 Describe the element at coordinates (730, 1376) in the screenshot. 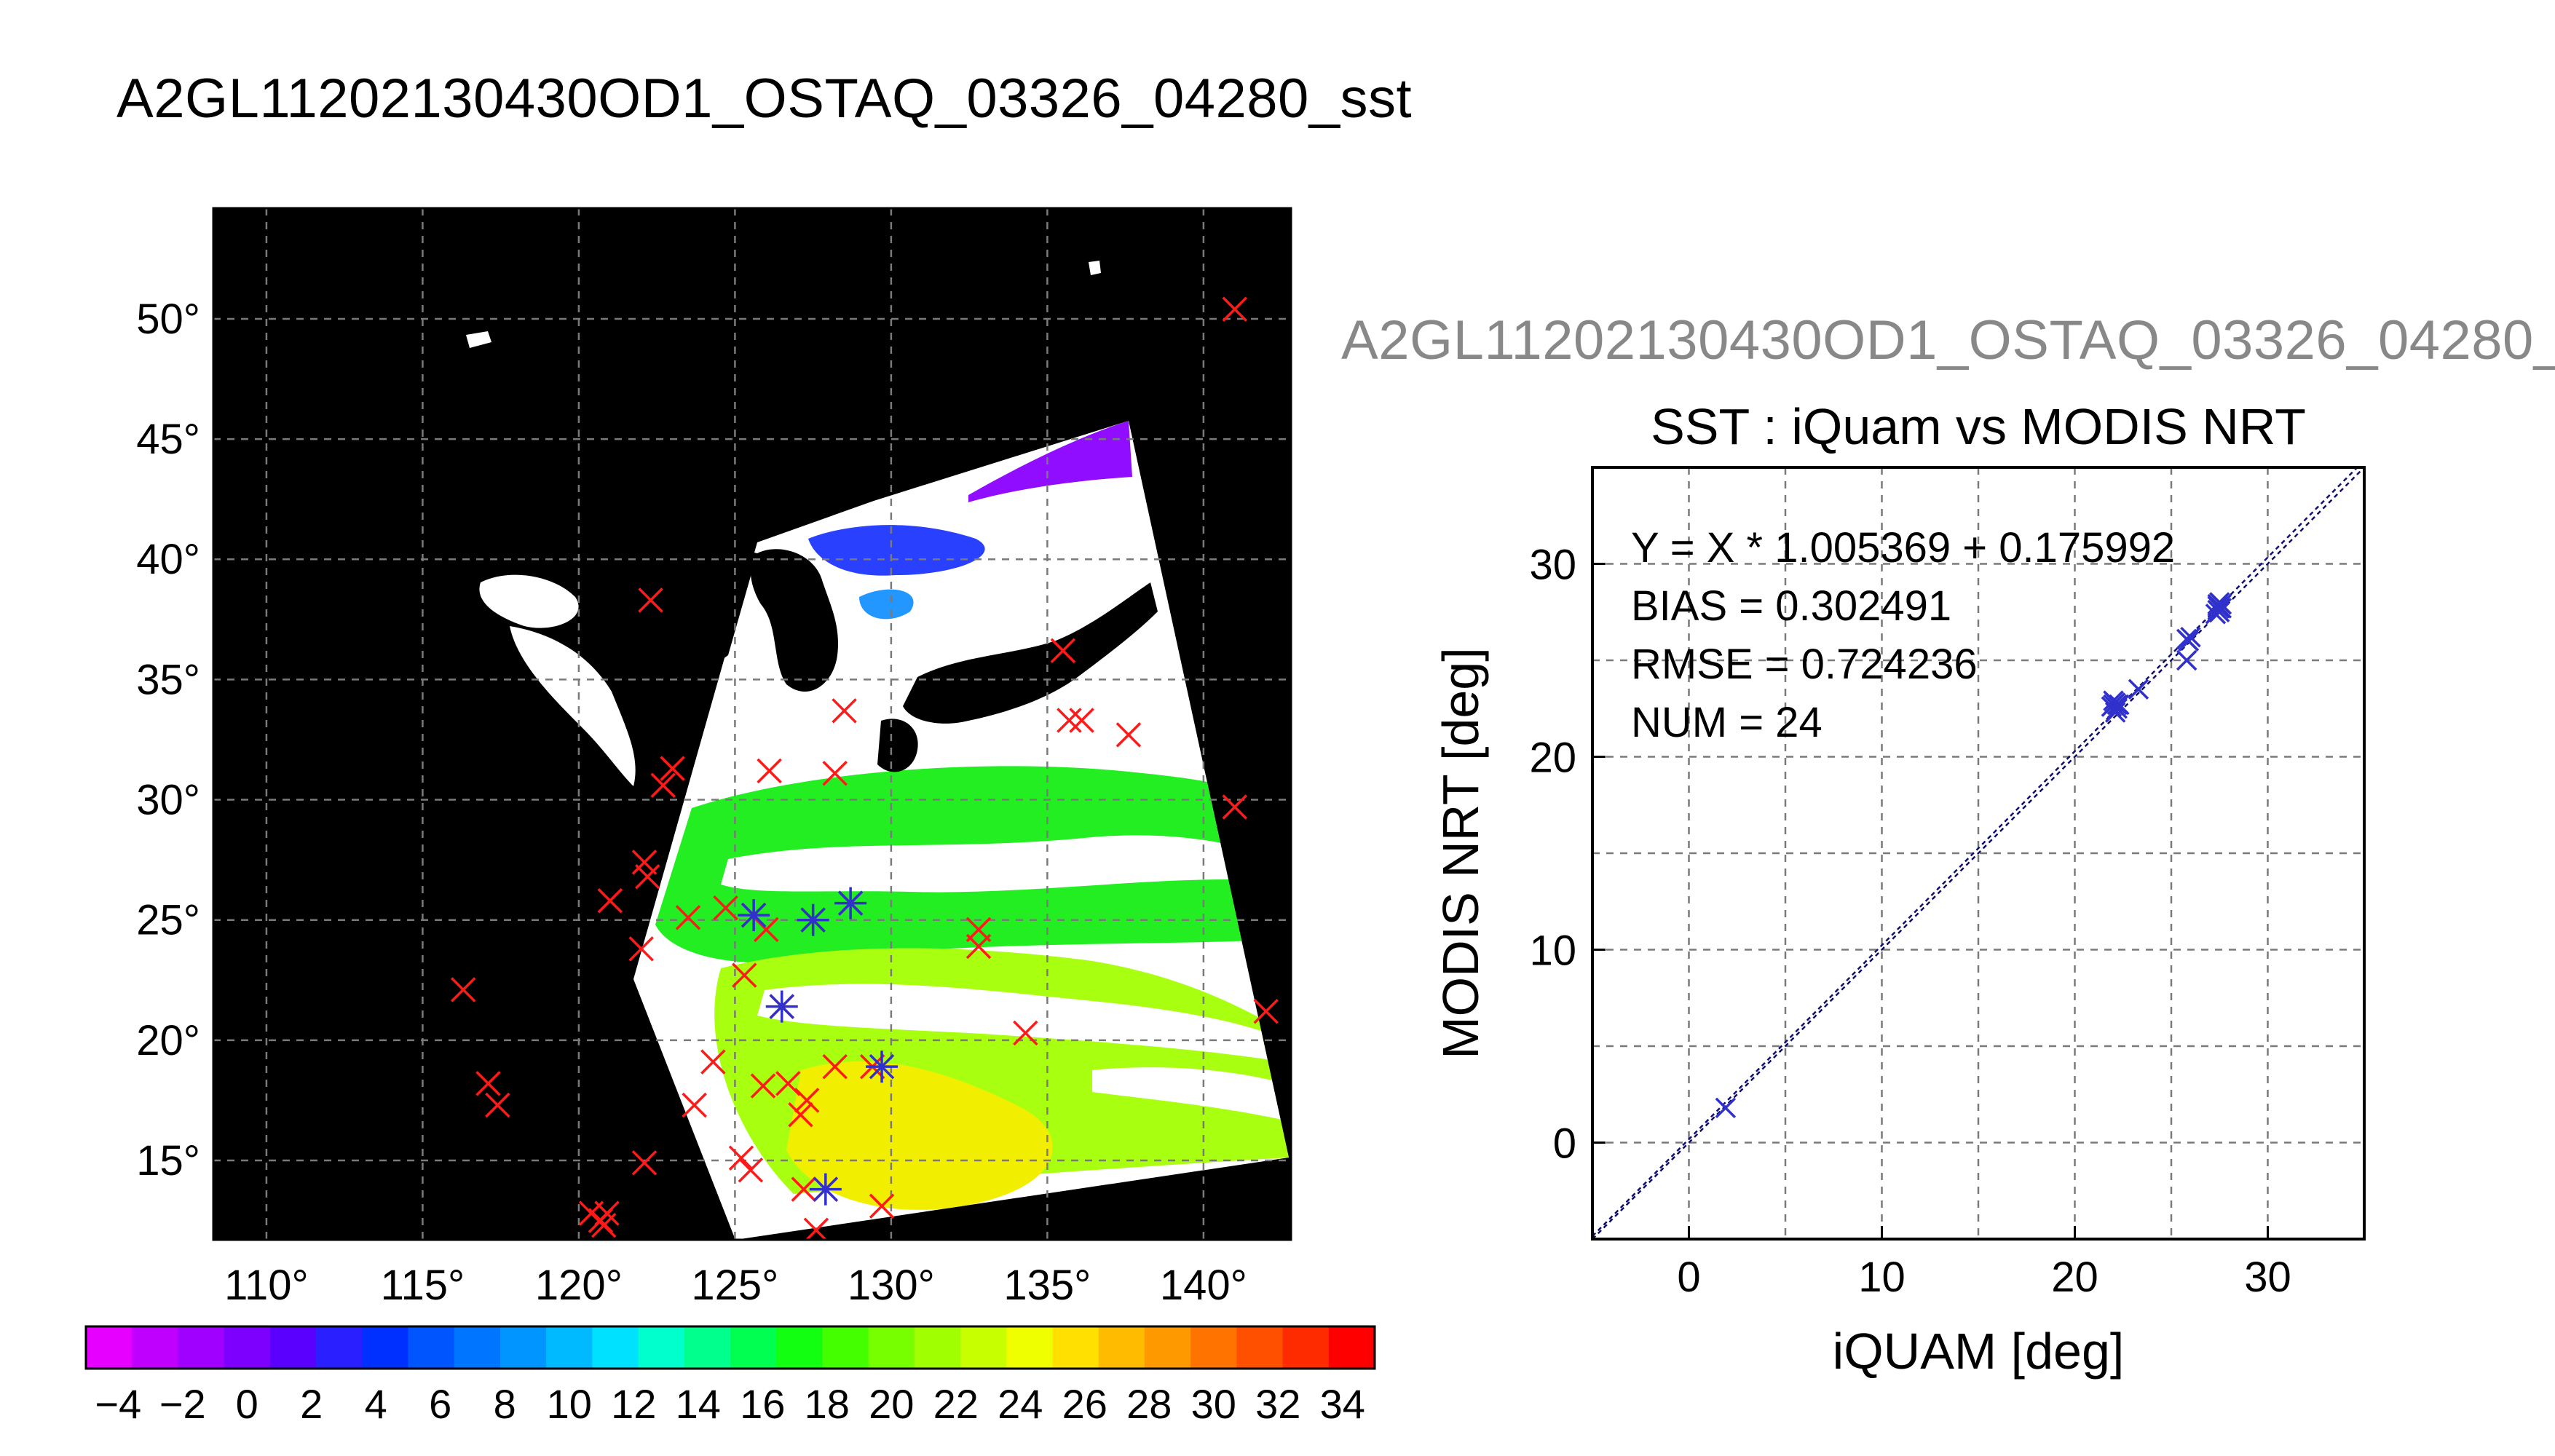

I see `colorbar: −4 −2 0 2 4 6 8 10 12 14 16 18 20 22 24 26 28 30 32 34` at that location.